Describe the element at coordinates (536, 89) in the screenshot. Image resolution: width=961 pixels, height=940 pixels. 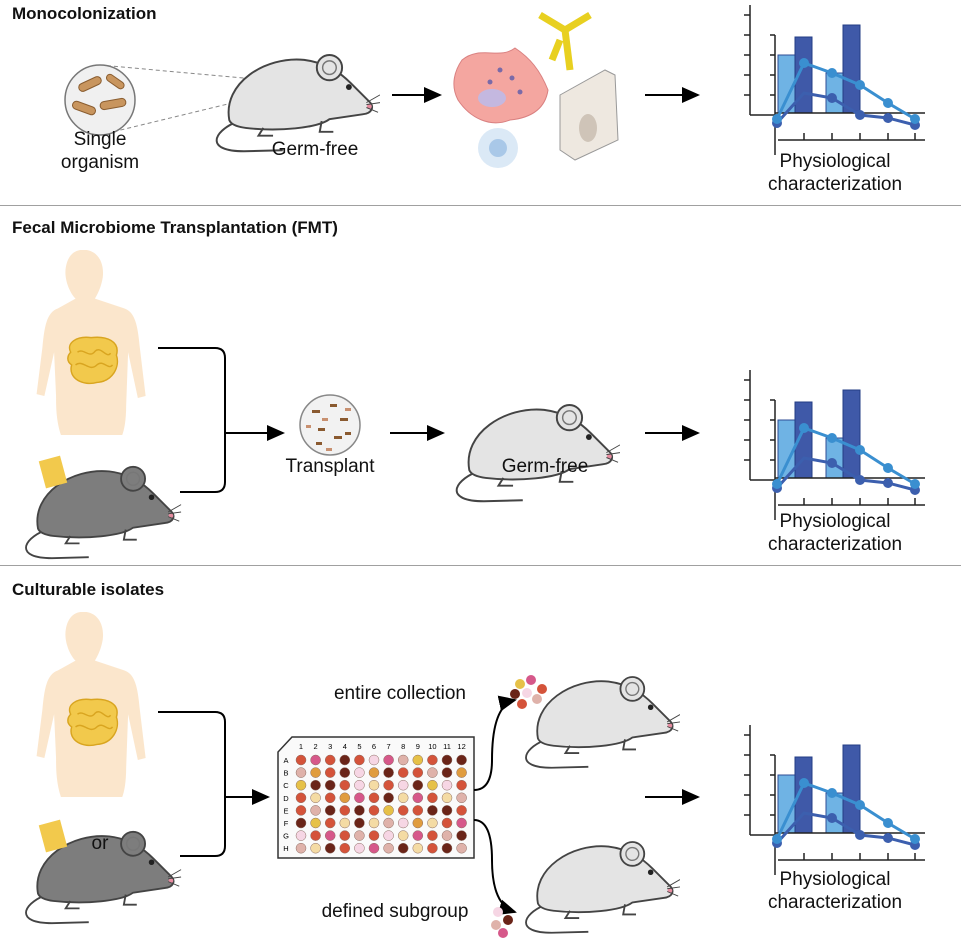
I see `immune-cells-illustration` at that location.